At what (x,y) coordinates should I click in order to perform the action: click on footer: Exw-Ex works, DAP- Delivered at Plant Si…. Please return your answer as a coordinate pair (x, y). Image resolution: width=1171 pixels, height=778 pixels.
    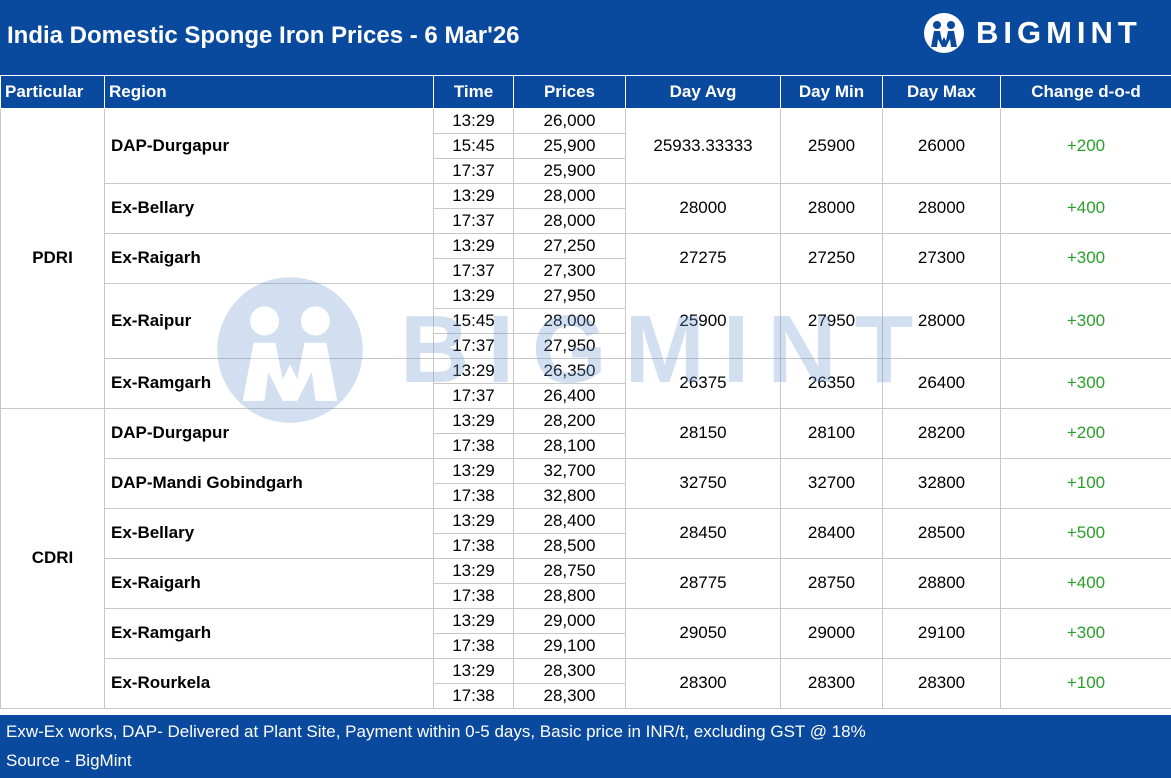
    Looking at the image, I should click on (585, 746).